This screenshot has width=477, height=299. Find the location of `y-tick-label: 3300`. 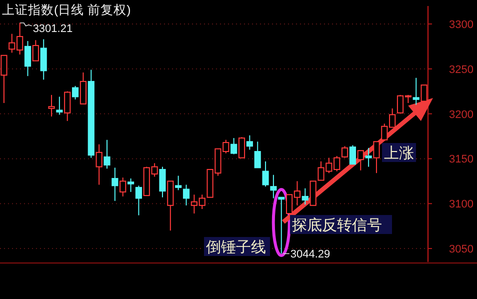

y-tick-label: 3300 is located at coordinates (461, 24).